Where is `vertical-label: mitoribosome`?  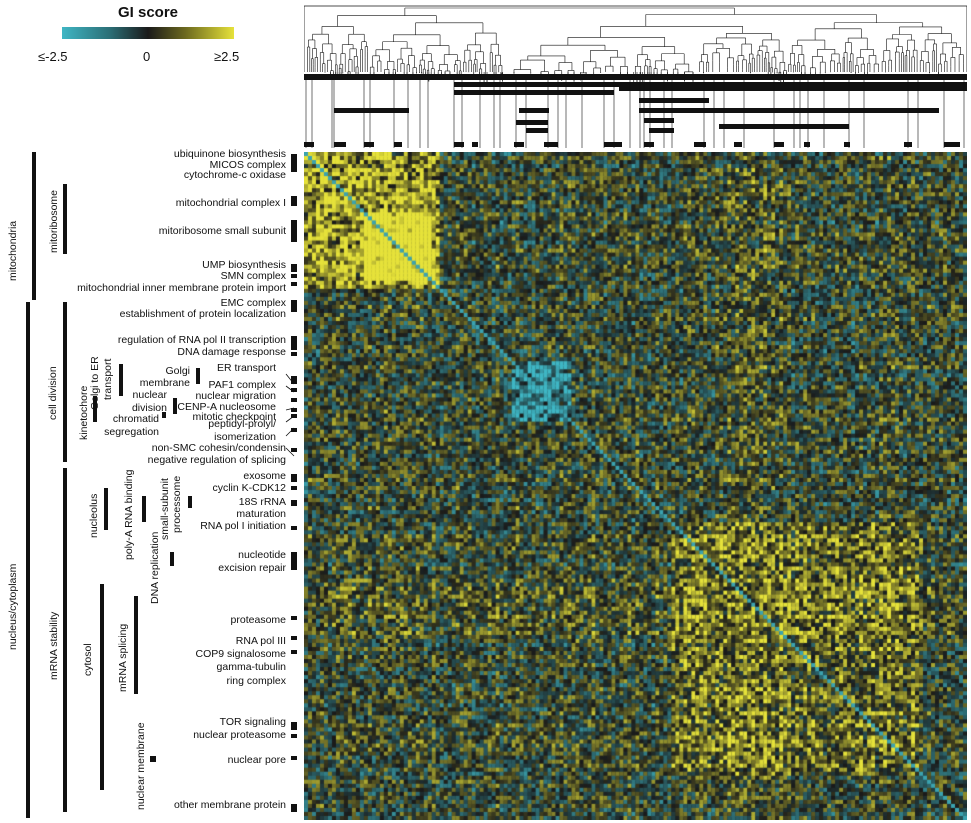 vertical-label: mitoribosome is located at coordinates (54, 221).